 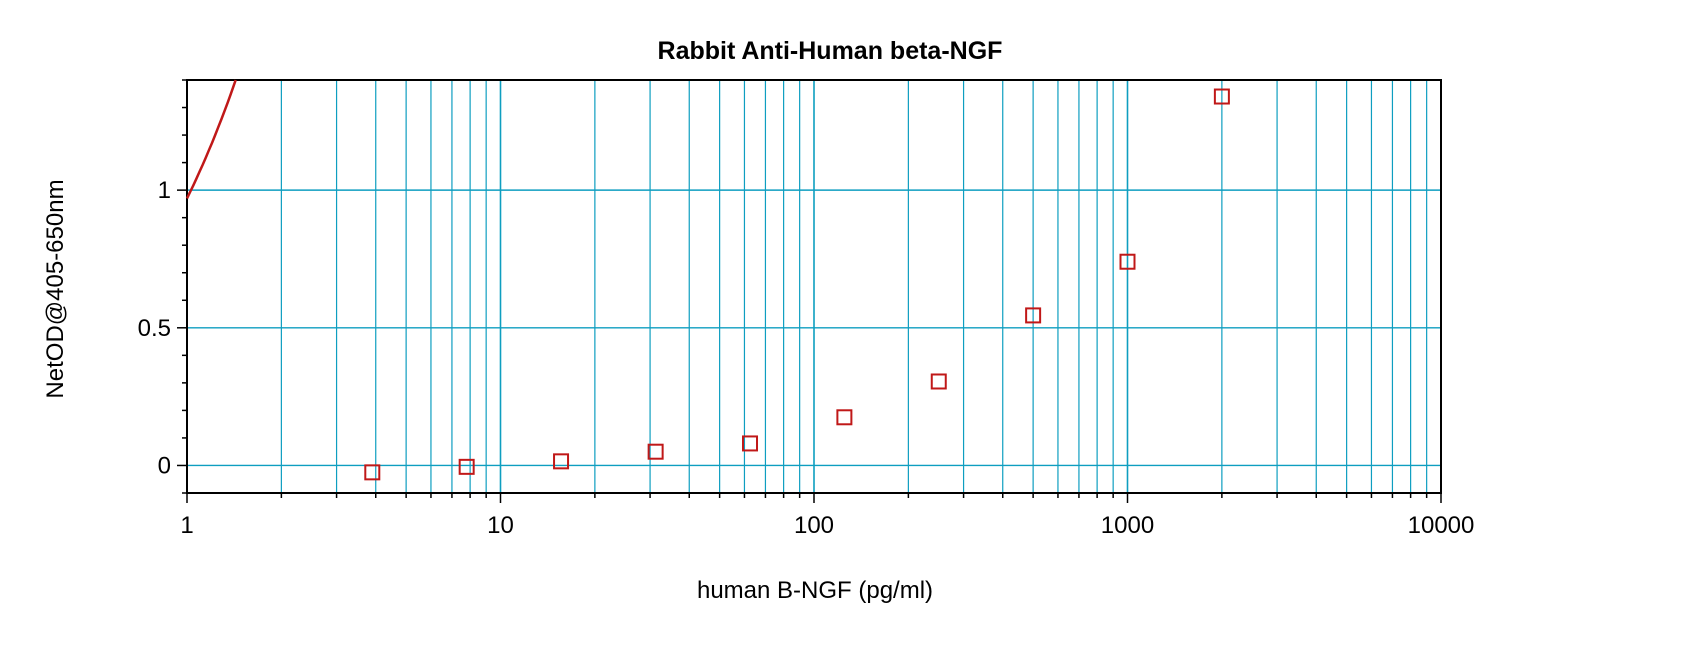 I want to click on x-tick-label: 1, so click(x=186, y=525).